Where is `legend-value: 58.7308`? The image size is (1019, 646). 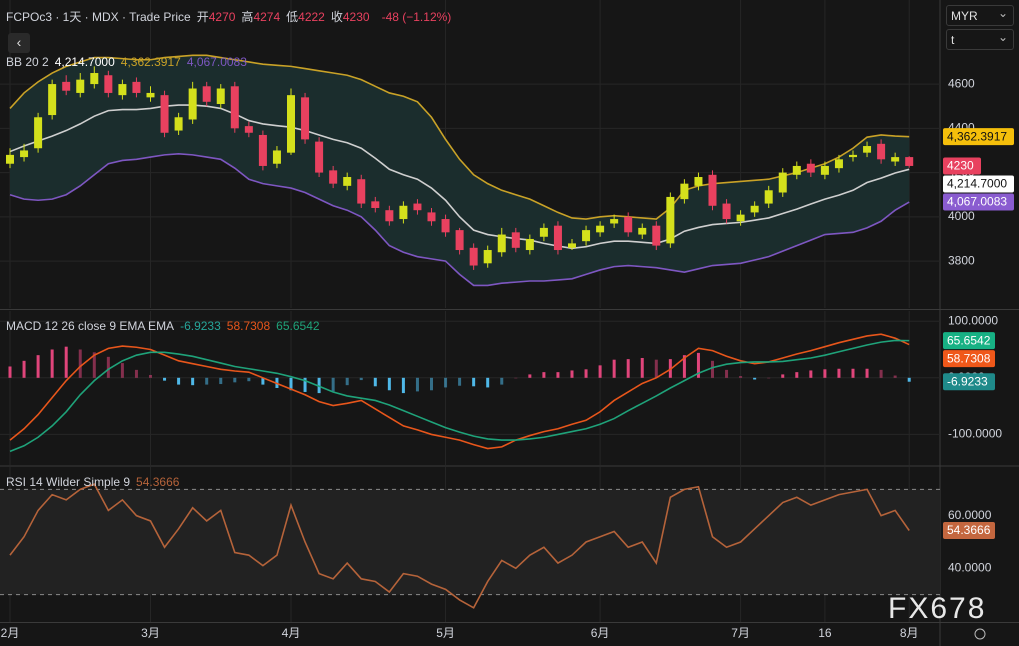 legend-value: 58.7308 is located at coordinates (248, 326).